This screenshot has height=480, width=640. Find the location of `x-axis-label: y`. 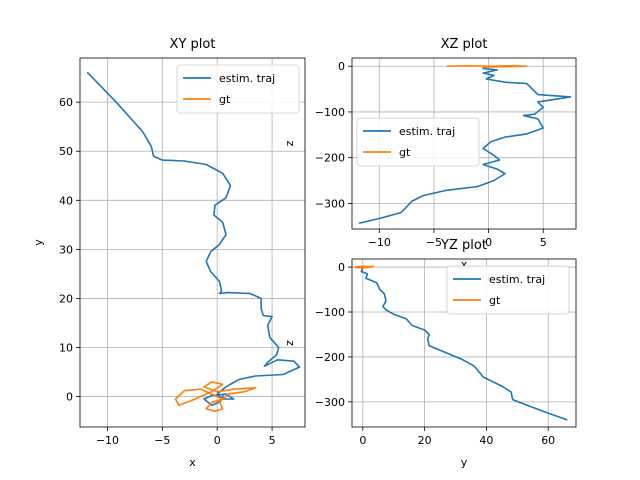

x-axis-label: y is located at coordinates (464, 462).